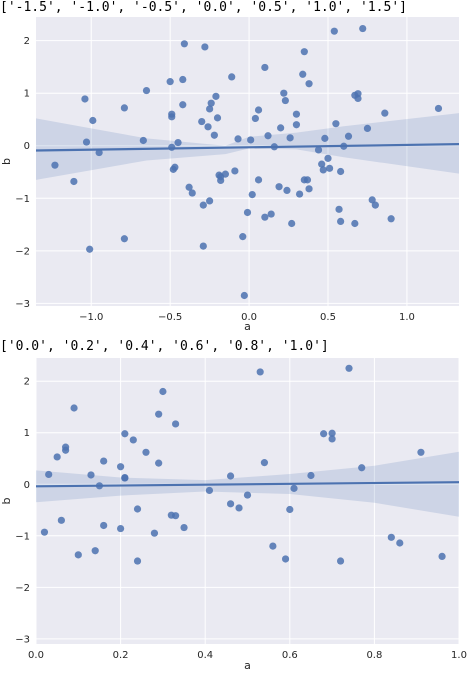  Describe the element at coordinates (407, 317) in the screenshot. I see `x-tick-label: 1.0` at that location.